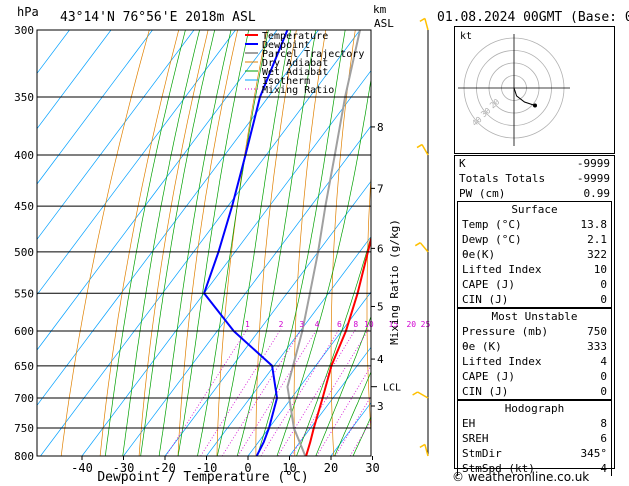  I want to click on surface-label: CIN (J), so click(485, 299).